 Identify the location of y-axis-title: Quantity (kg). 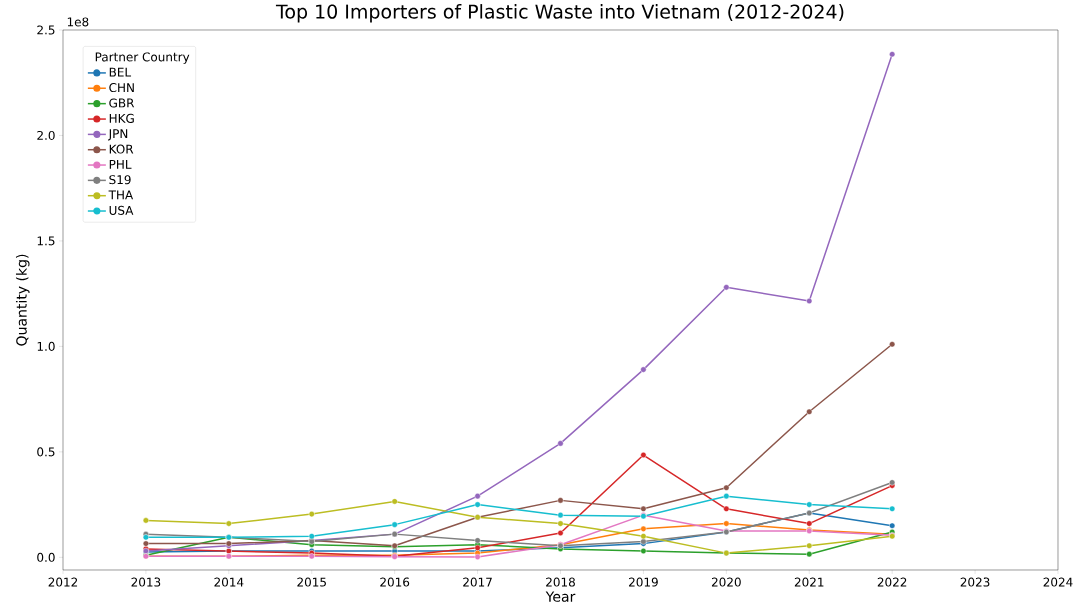
(22, 300).